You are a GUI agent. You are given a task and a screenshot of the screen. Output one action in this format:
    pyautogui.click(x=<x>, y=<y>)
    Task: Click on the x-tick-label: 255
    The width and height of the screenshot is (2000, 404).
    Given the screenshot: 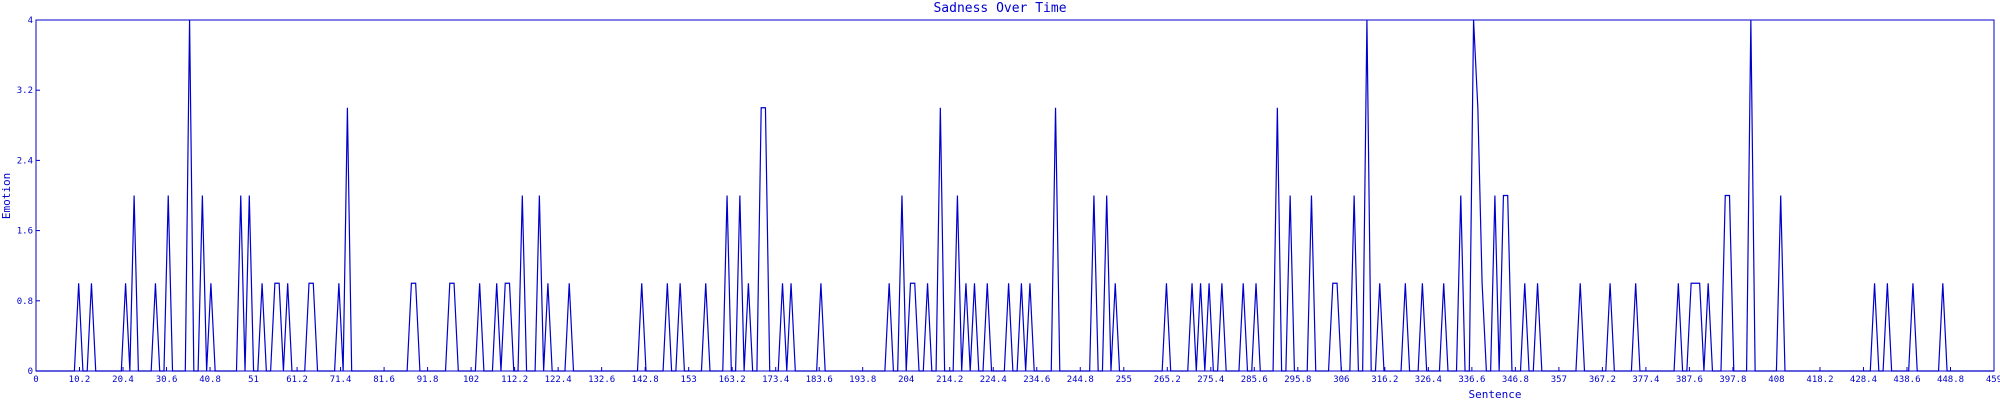 What is the action you would take?
    pyautogui.click(x=1124, y=380)
    